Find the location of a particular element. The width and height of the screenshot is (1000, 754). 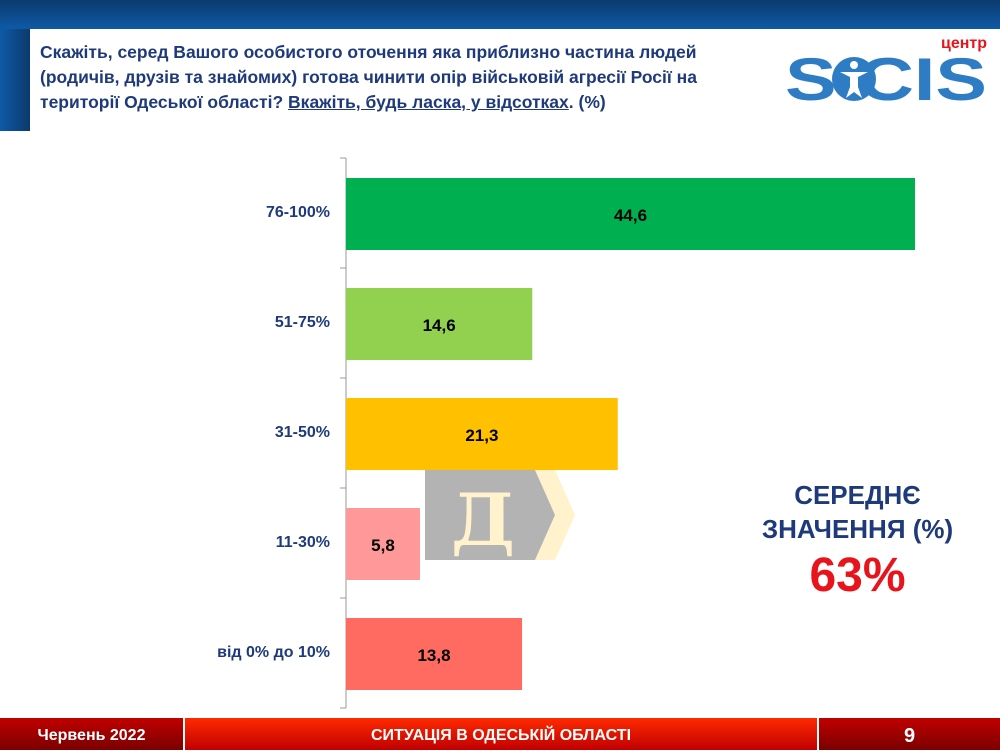

average-label-line2: ЗНАЧЕННЯ (%) is located at coordinates (857, 529).